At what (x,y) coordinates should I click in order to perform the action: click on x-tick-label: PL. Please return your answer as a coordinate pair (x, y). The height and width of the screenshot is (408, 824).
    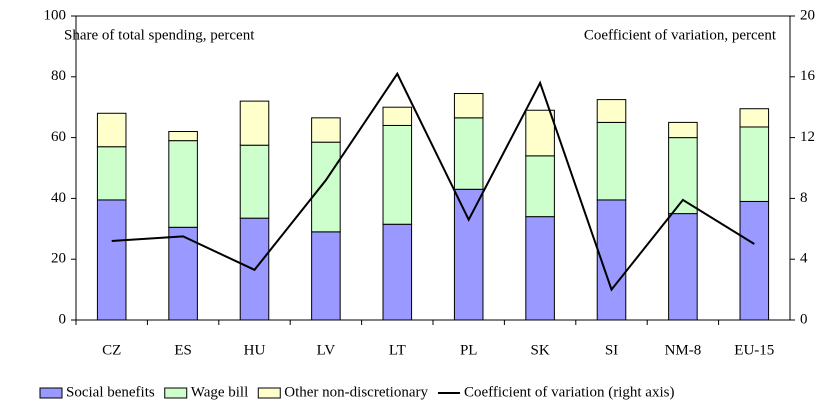
    Looking at the image, I should click on (469, 350).